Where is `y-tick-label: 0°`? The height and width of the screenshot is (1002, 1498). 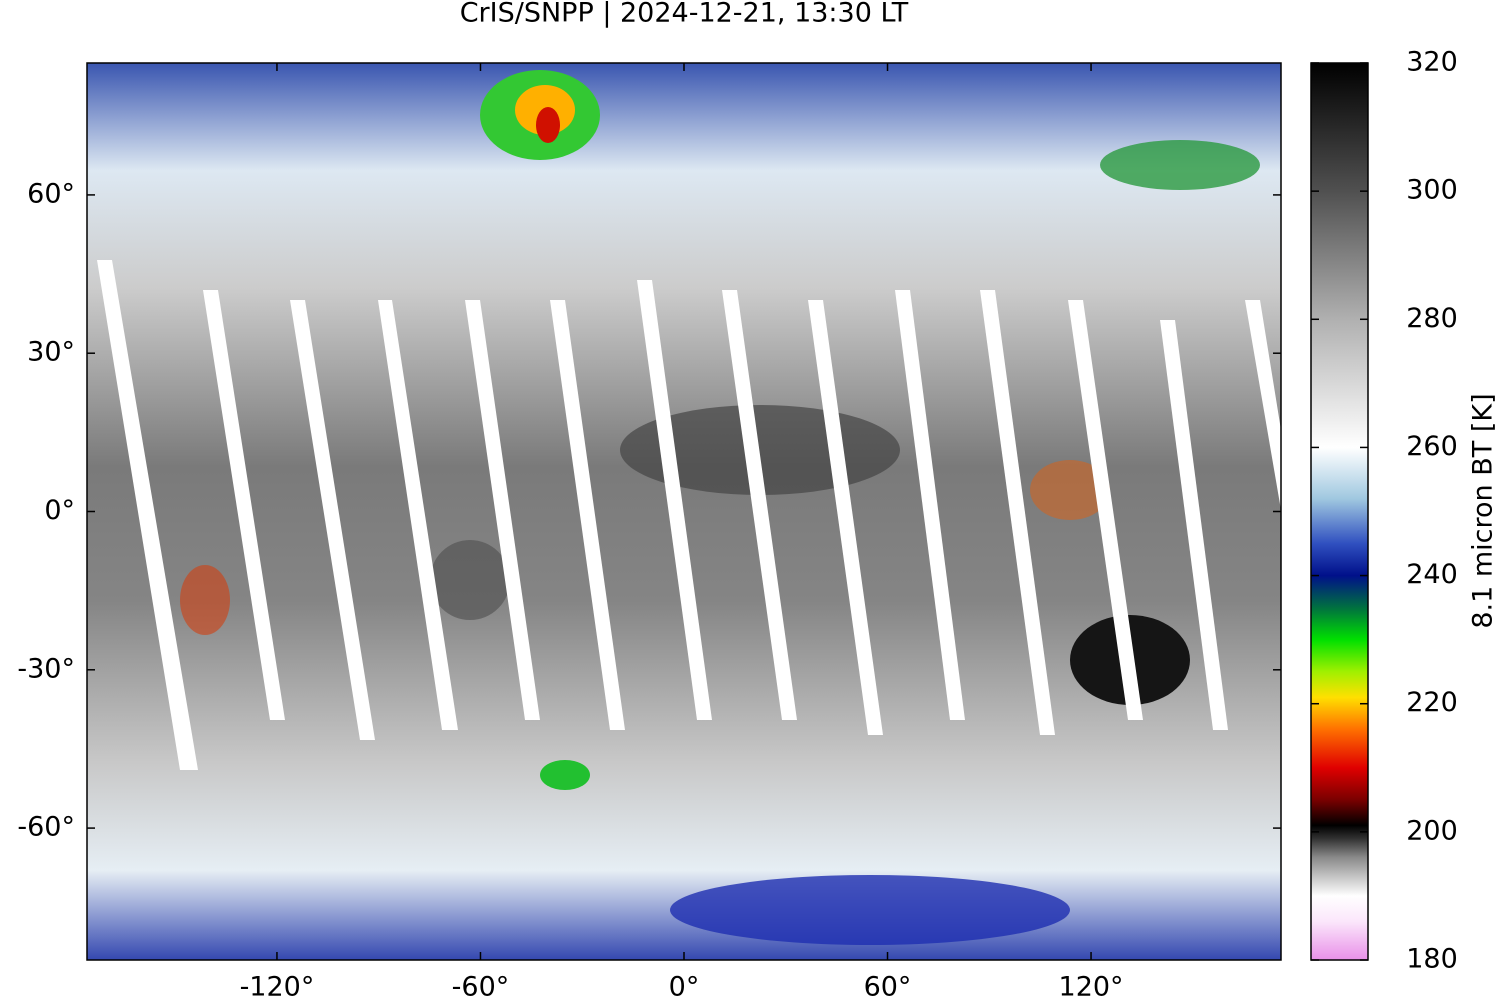 y-tick-label: 0° is located at coordinates (59, 510).